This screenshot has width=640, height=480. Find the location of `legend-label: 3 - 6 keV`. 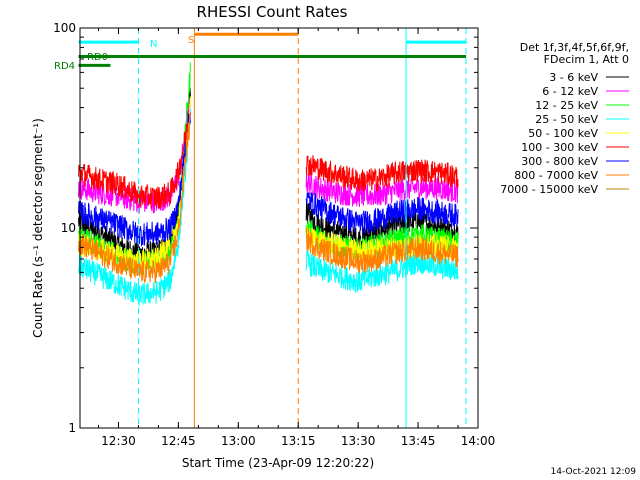

legend-label: 3 - 6 keV is located at coordinates (573, 77).